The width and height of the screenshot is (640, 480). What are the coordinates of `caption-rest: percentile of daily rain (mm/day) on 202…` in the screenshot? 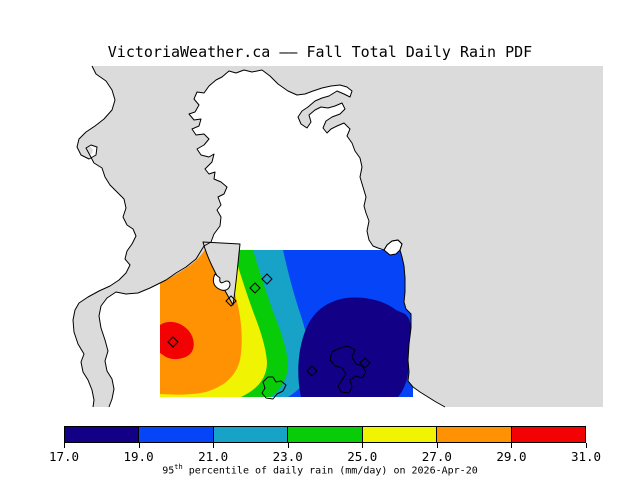 It's located at (330, 471).